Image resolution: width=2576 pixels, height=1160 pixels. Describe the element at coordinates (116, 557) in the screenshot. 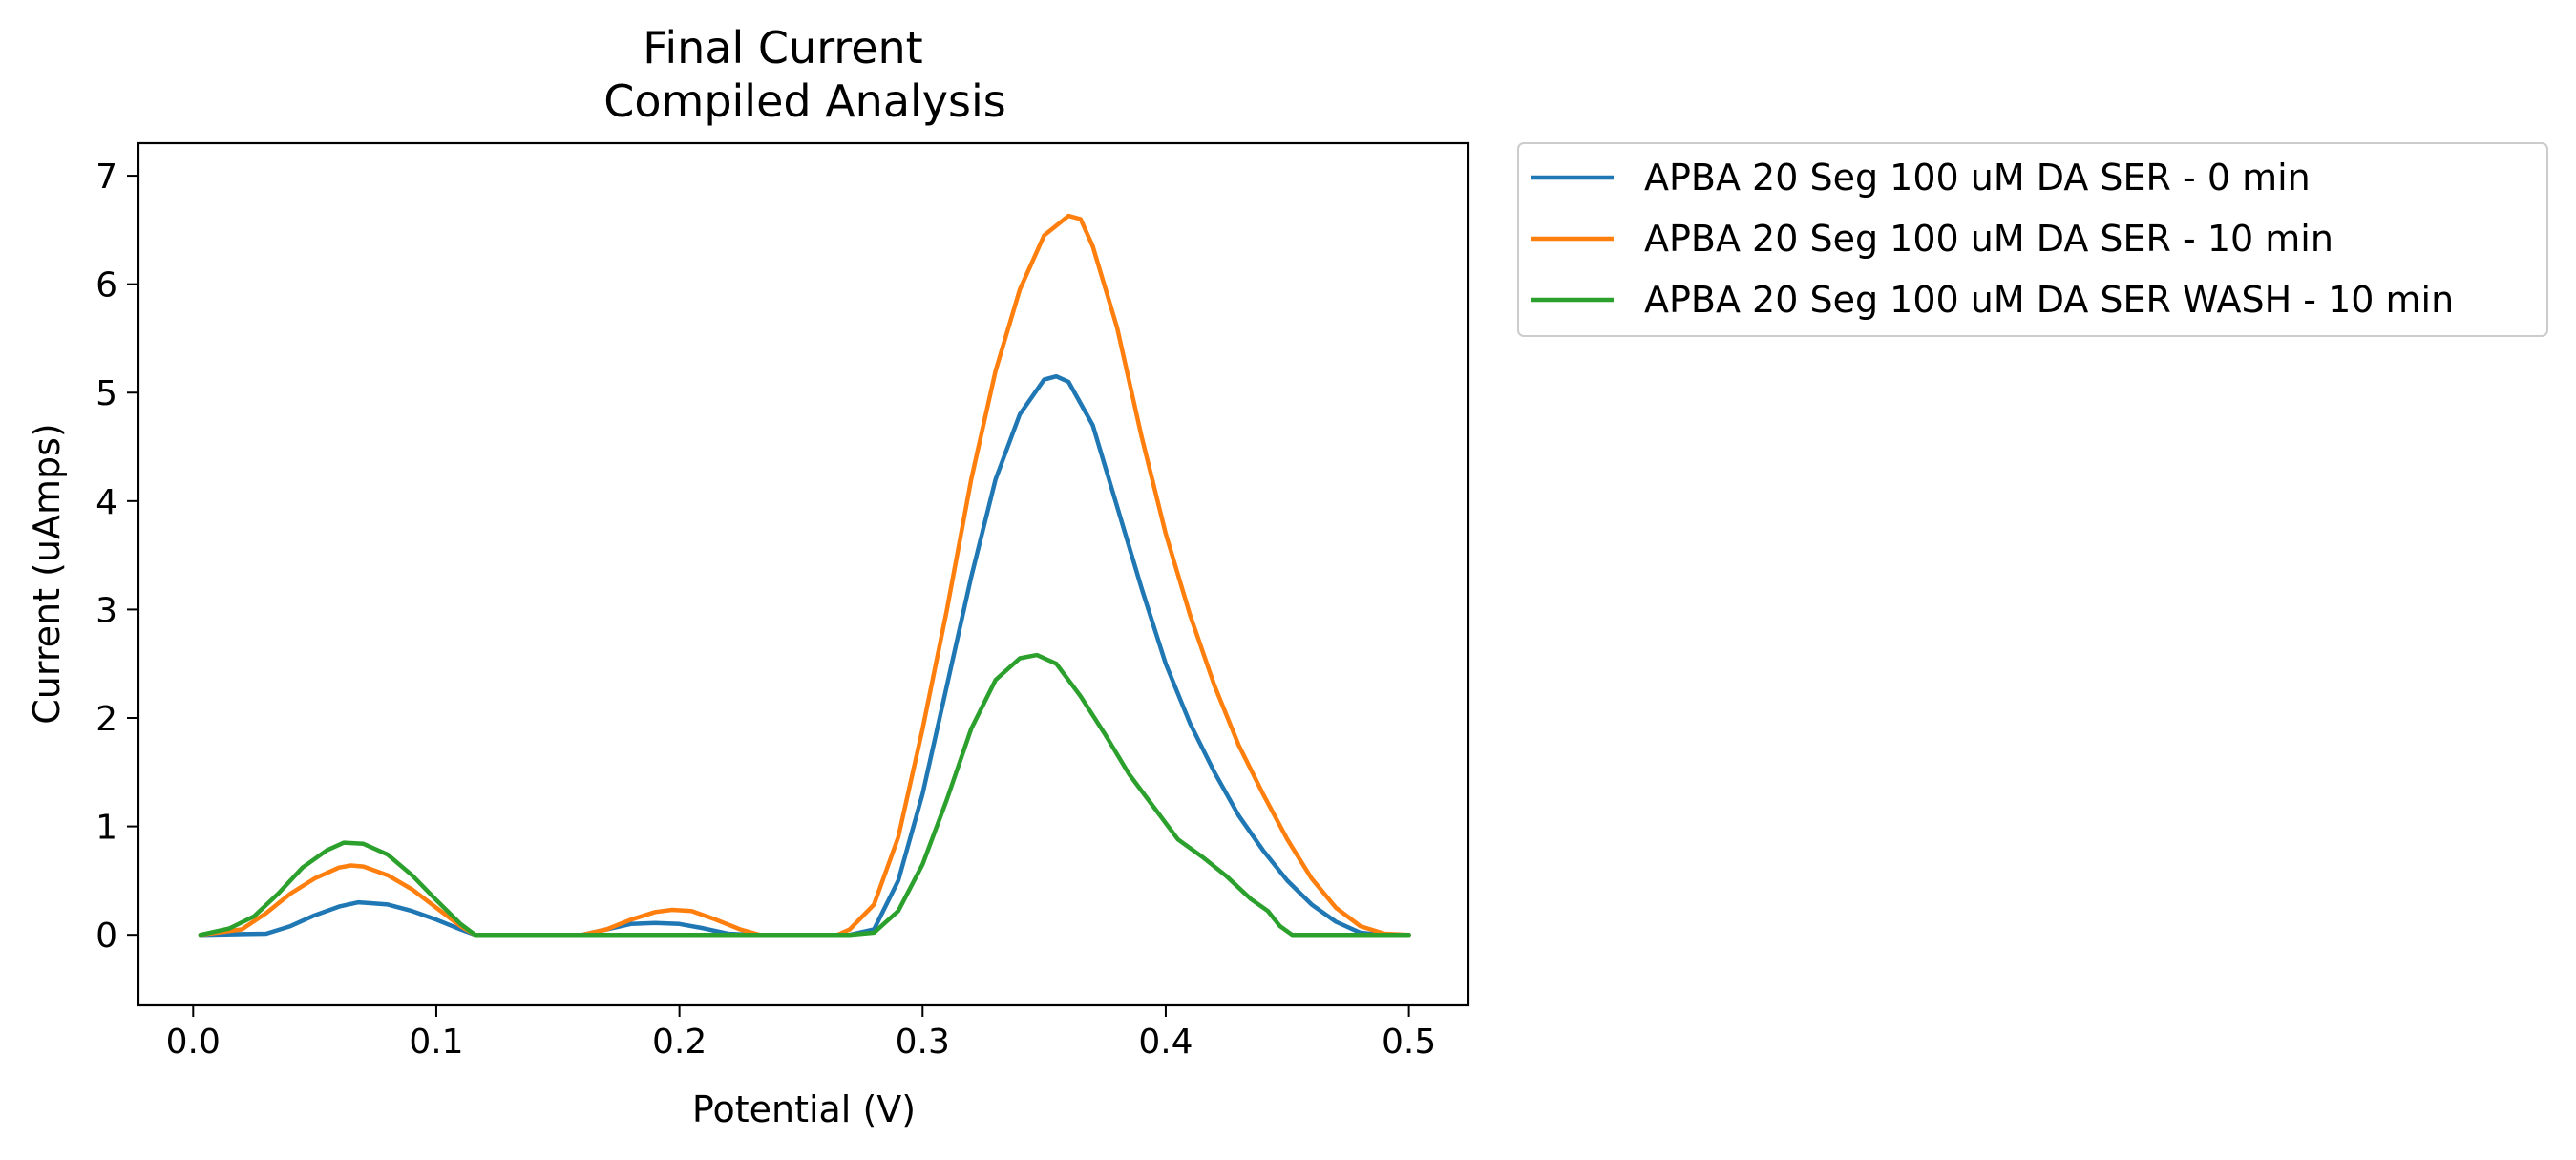

I see `y-axis: 0 1 2 3 4 5 6 7` at that location.